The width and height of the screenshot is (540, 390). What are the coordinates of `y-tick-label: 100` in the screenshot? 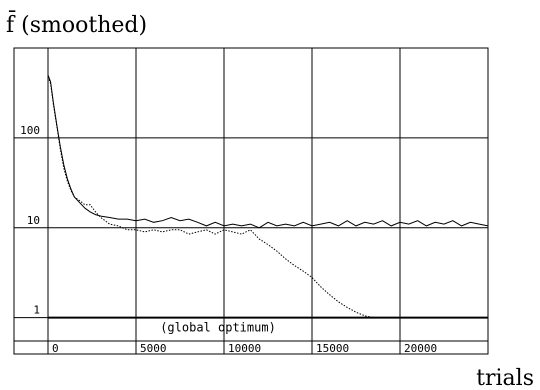 It's located at (30, 130).